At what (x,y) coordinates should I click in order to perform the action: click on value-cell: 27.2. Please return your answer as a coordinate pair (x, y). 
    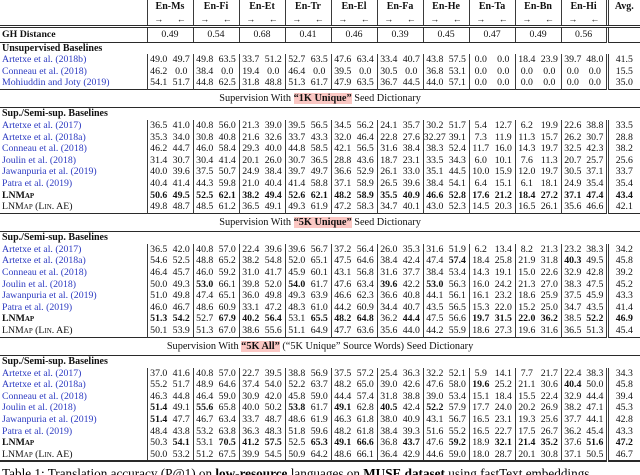
    Looking at the image, I should click on (549, 195).